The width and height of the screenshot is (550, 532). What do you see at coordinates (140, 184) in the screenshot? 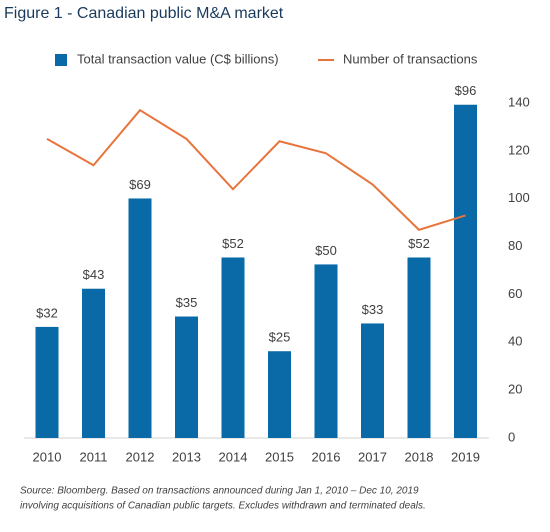
I see `data-label: $69` at bounding box center [140, 184].